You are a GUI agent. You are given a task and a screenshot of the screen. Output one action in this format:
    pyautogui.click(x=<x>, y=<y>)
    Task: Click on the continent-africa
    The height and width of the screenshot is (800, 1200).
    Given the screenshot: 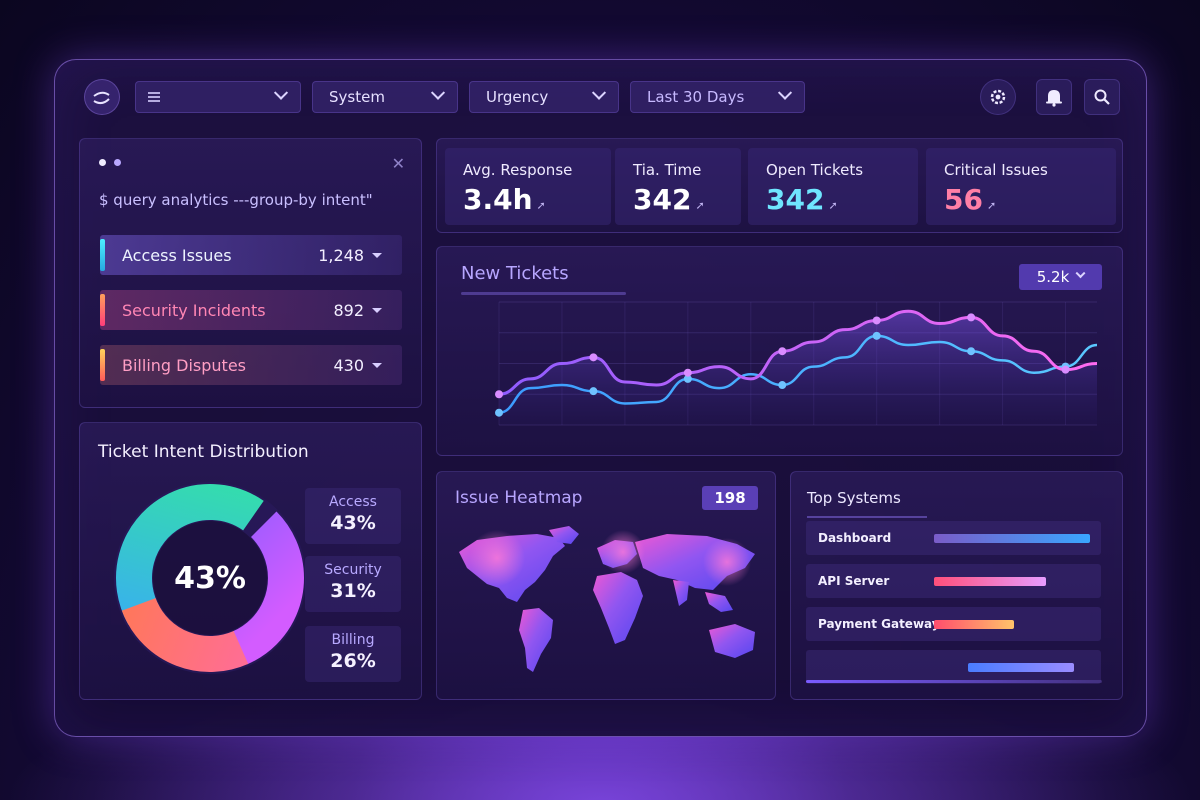 What is the action you would take?
    pyautogui.click(x=618, y=608)
    